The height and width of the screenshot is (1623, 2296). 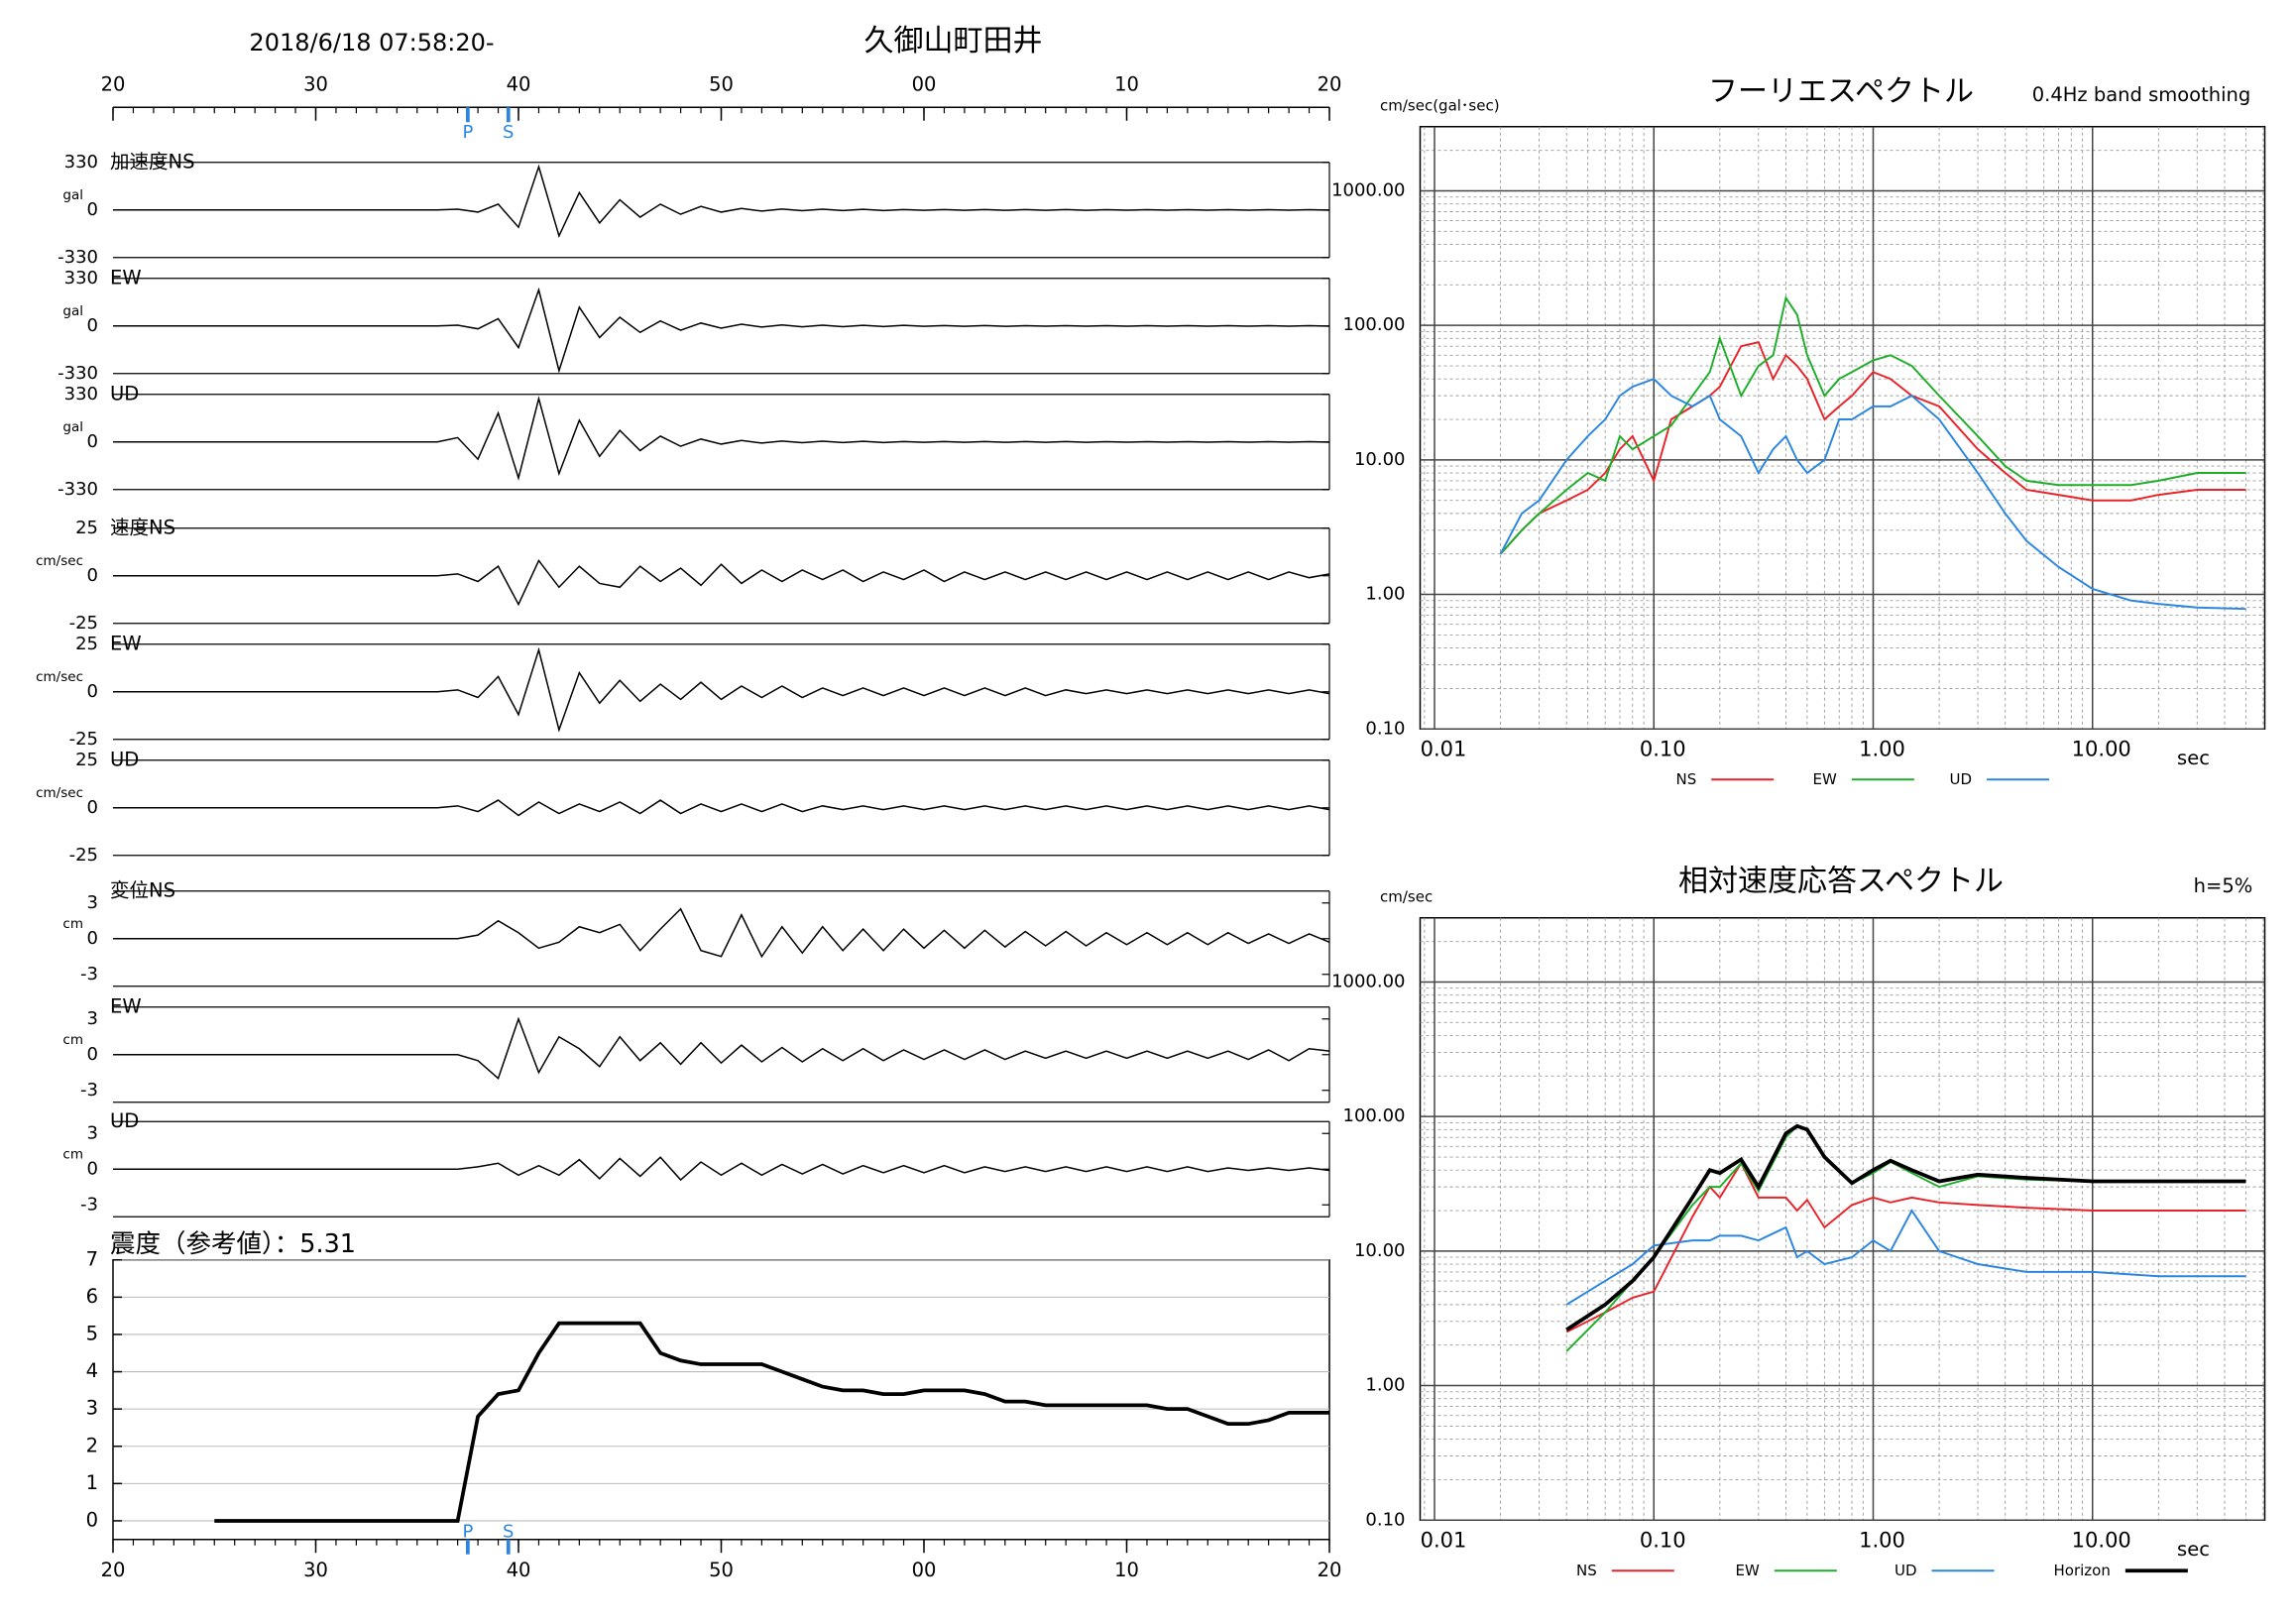 I want to click on response-title: 相対速度応答スペクトル, so click(x=1841, y=881).